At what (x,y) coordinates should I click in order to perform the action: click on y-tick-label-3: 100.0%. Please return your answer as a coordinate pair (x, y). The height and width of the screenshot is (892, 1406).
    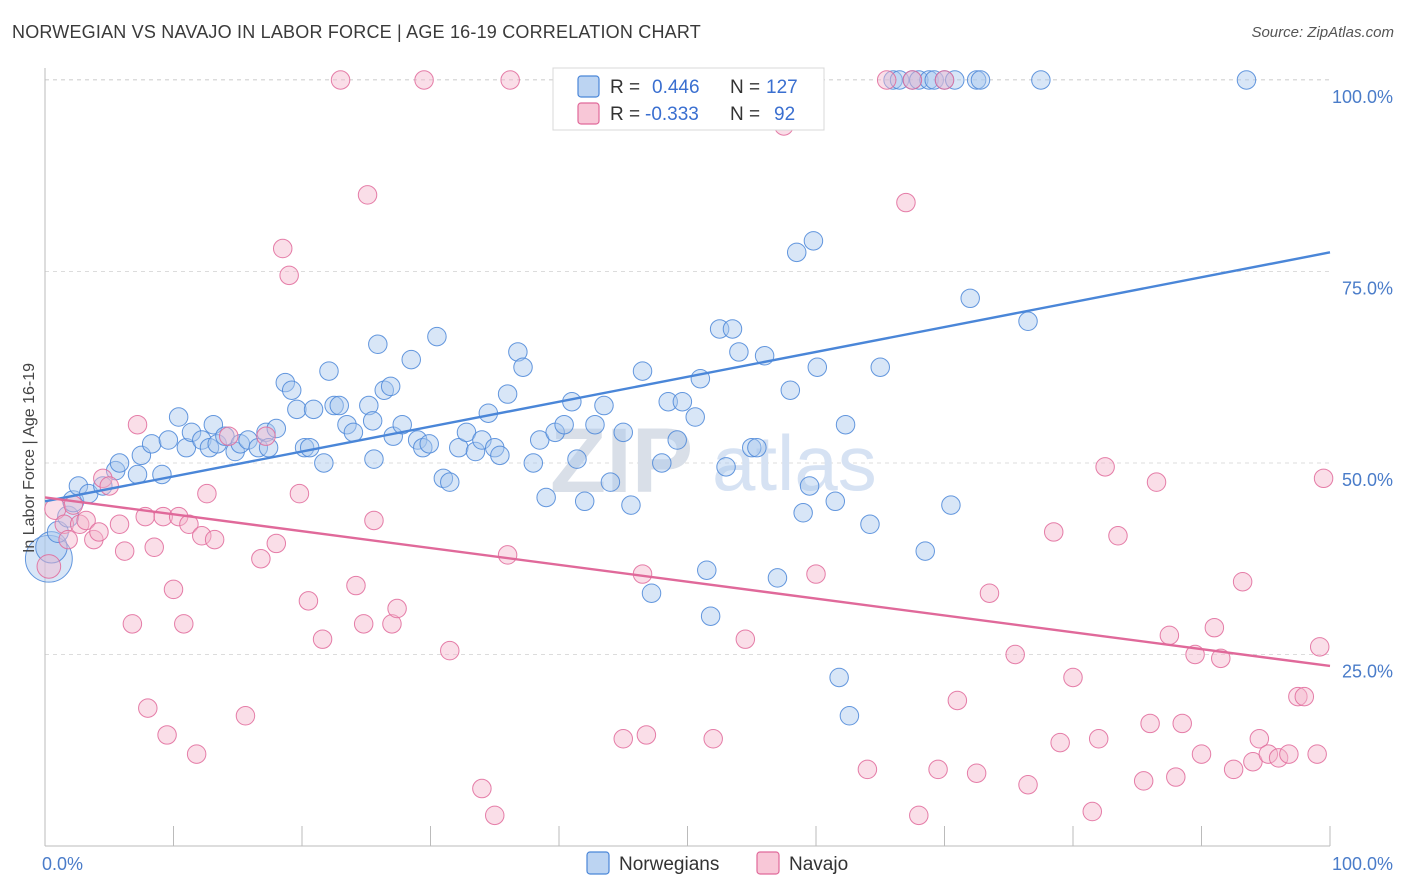
    Looking at the image, I should click on (1362, 97).